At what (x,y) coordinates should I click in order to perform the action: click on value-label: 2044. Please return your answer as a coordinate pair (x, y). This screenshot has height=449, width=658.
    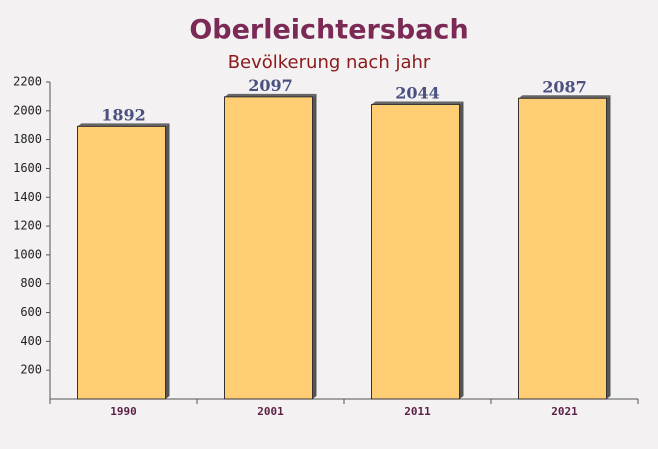
    Looking at the image, I should click on (417, 92).